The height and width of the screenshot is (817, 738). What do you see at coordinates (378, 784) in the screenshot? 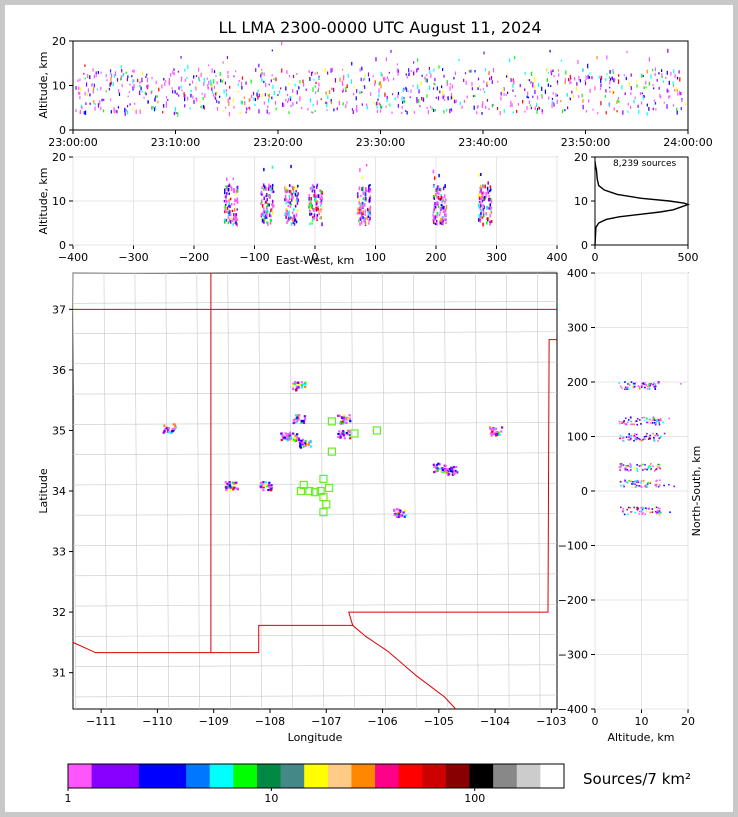
I see `colorbar: Sources/7 km² 1 10 100` at bounding box center [378, 784].